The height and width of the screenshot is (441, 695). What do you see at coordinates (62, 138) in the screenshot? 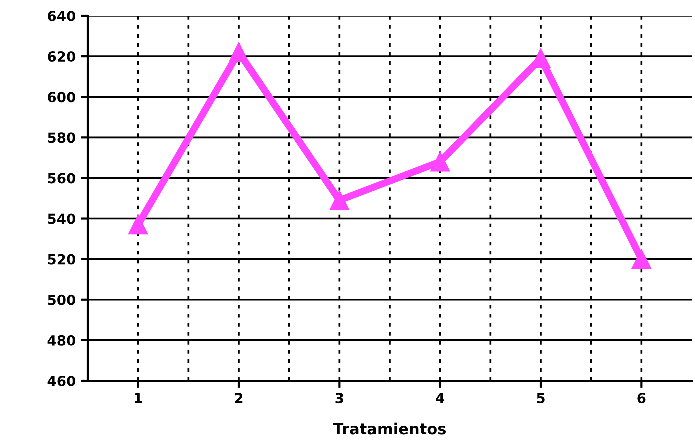
I see `y-tick-label: 580` at bounding box center [62, 138].